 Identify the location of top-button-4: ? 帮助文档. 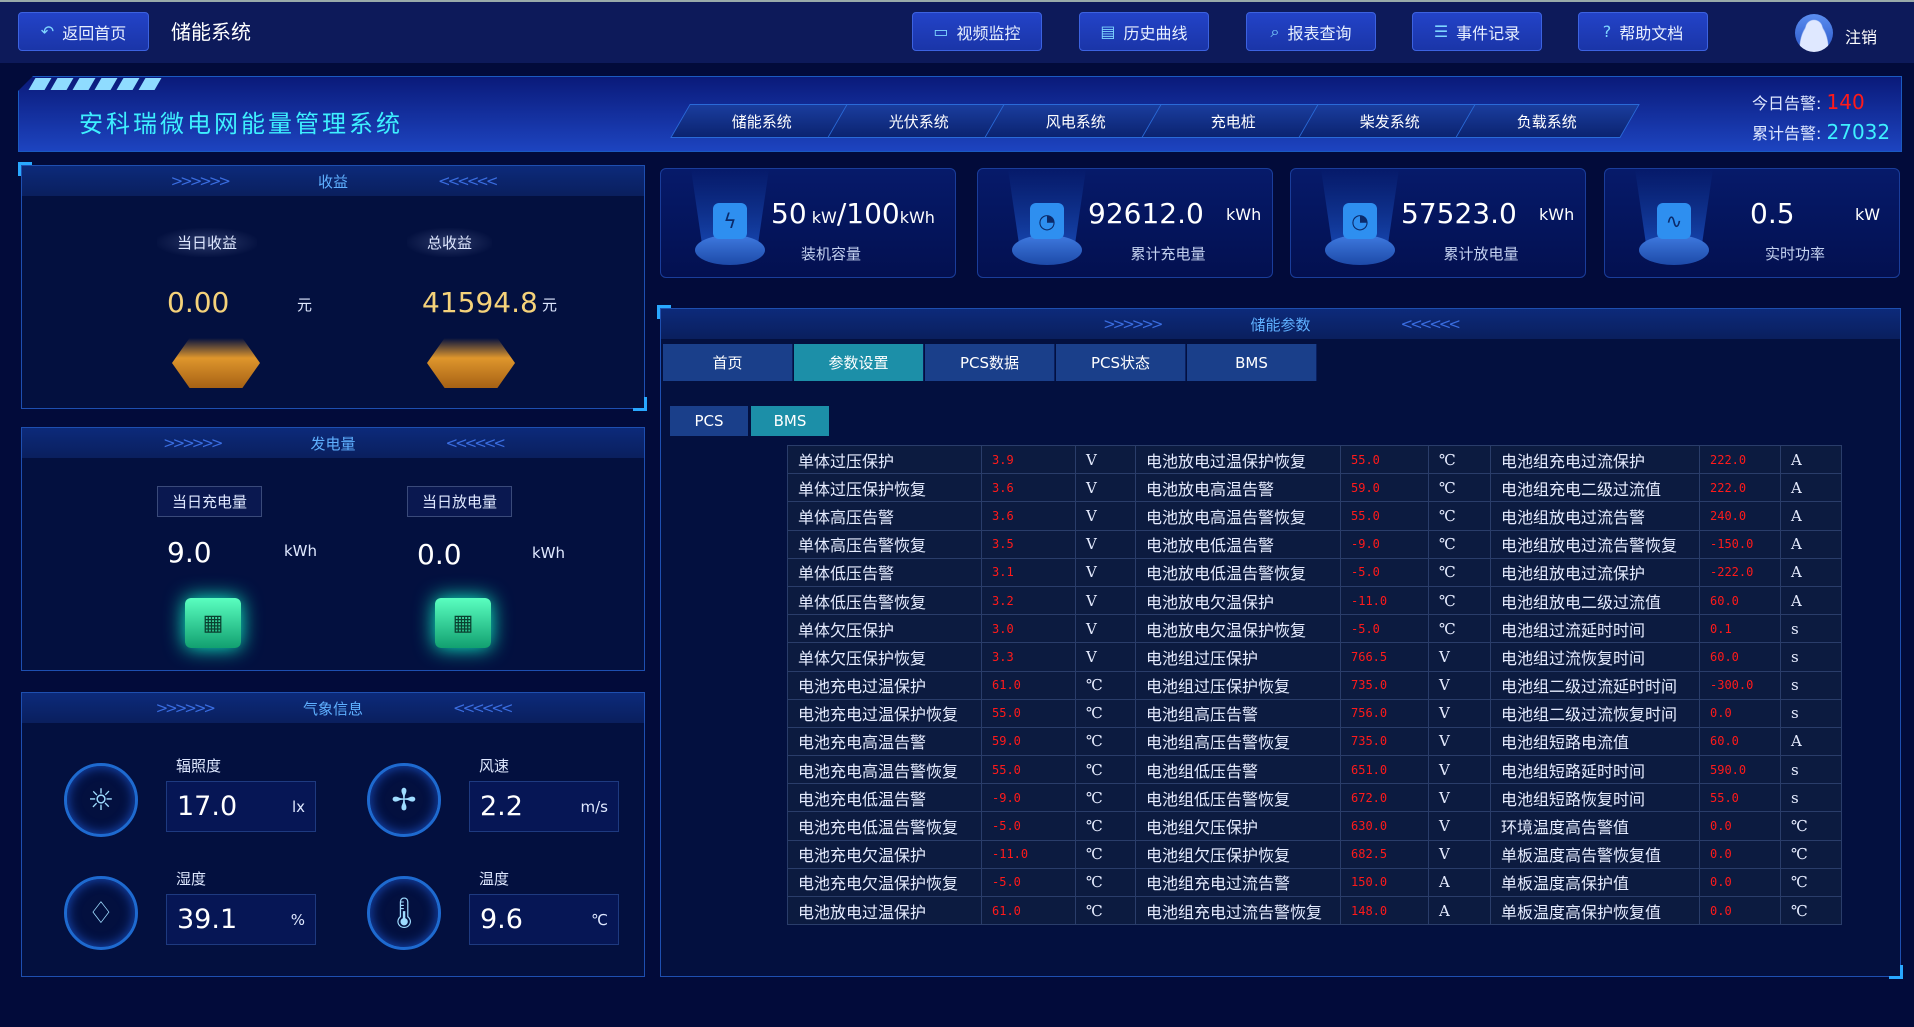
(1643, 31).